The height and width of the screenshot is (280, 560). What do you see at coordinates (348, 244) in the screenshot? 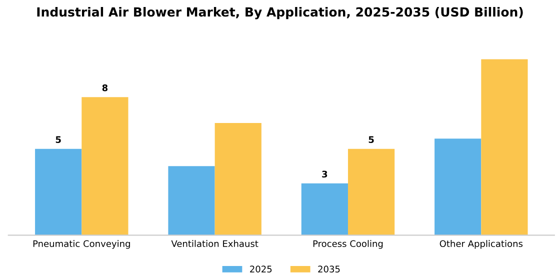
I see `x-tick-label: Process Cooling` at bounding box center [348, 244].